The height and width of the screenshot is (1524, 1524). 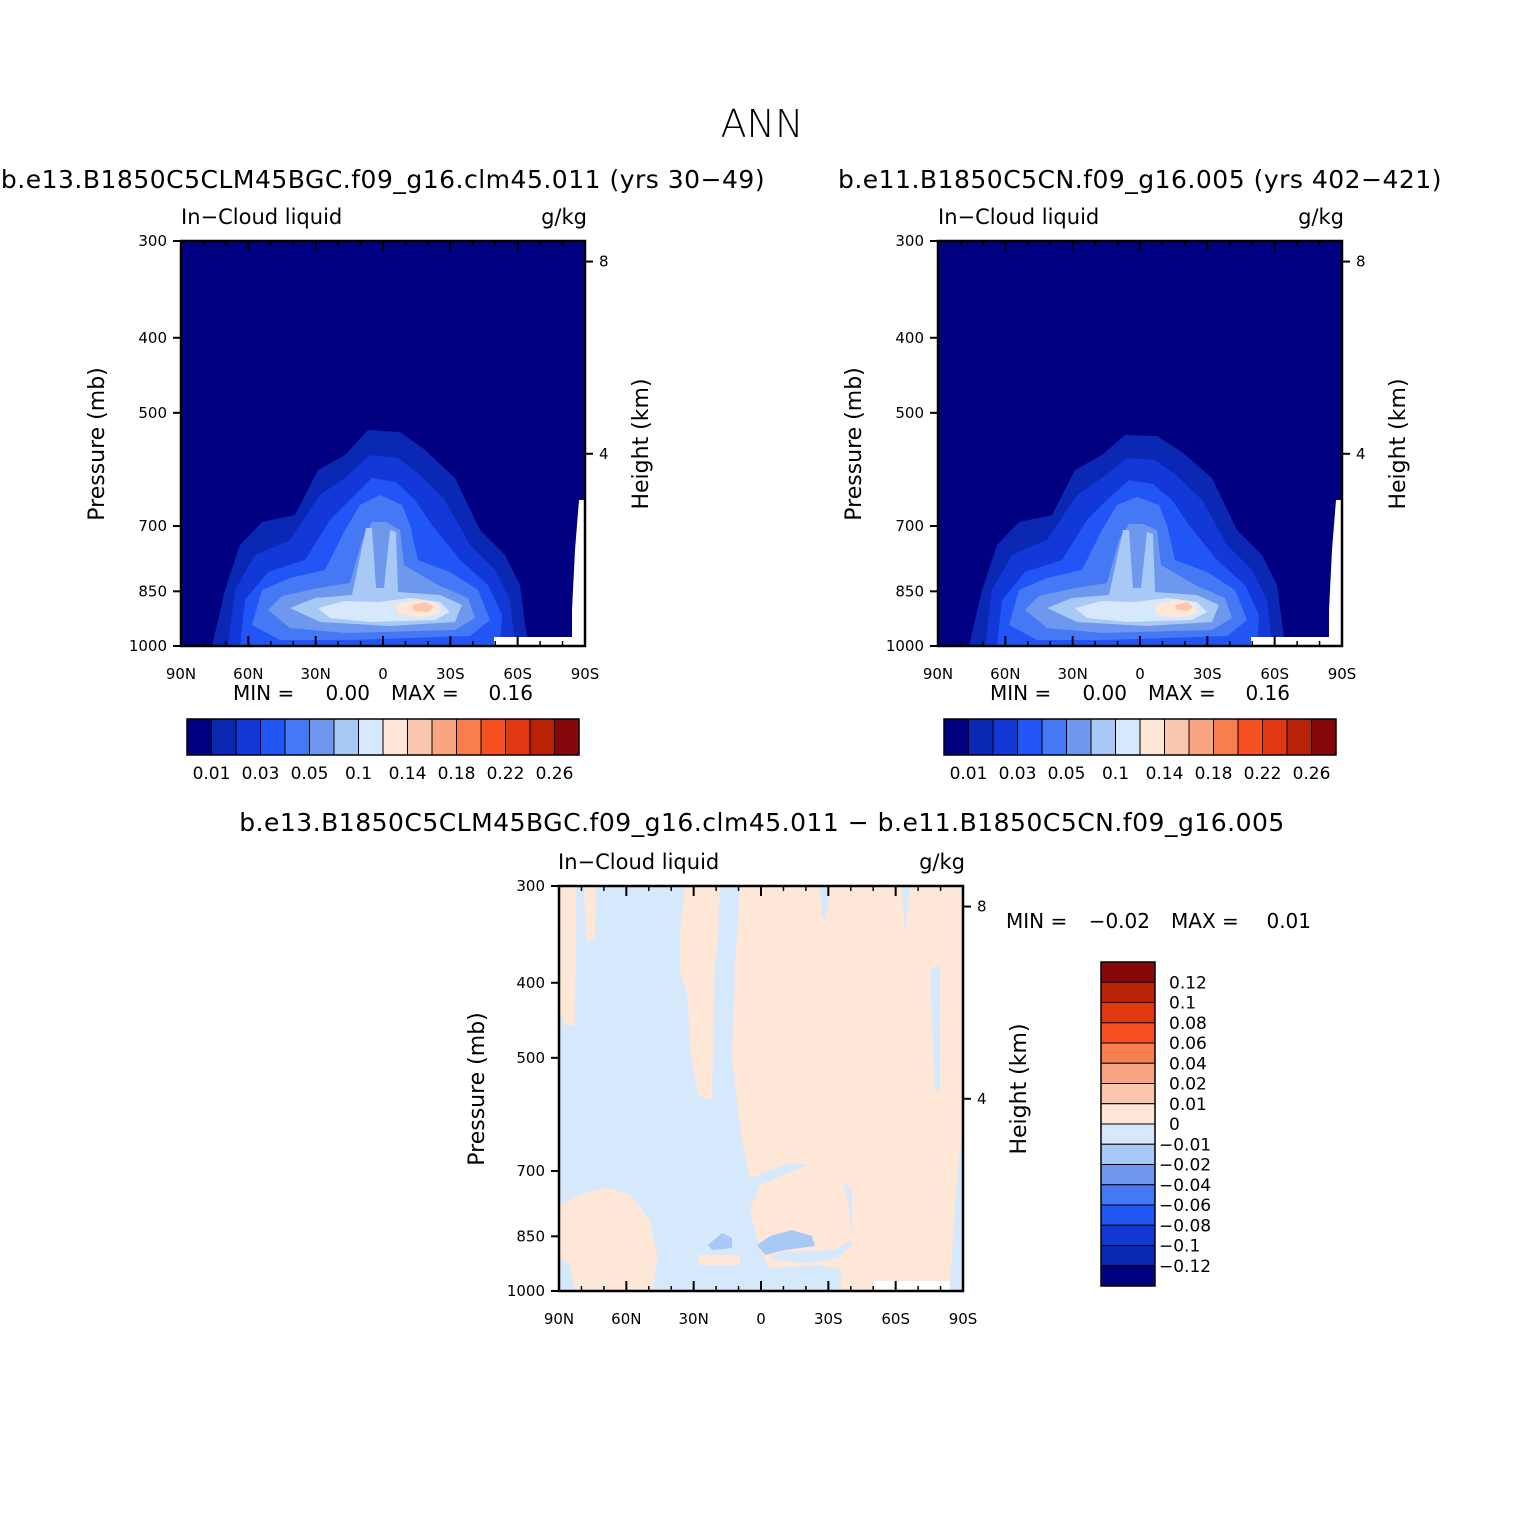 What do you see at coordinates (1185, 1166) in the screenshot?
I see `colorbar-label: −0.02` at bounding box center [1185, 1166].